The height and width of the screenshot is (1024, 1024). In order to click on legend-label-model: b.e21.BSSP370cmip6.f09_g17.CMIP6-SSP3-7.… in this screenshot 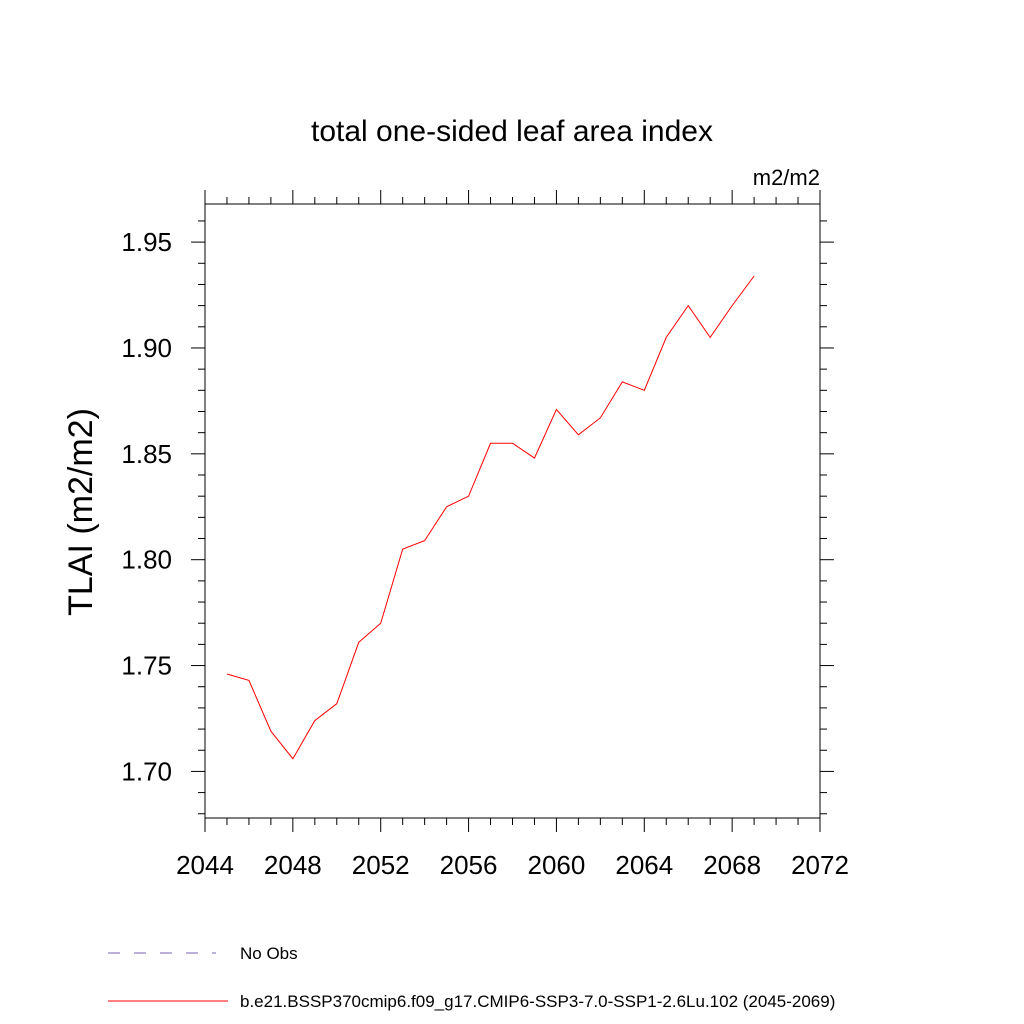, I will do `click(537, 1001)`.